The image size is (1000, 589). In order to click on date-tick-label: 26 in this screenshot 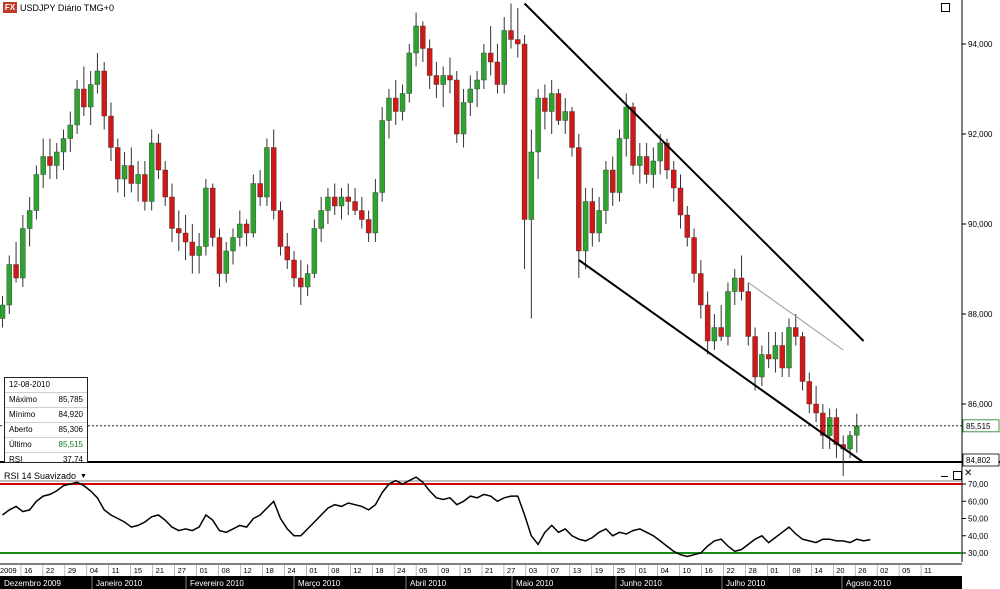, I will do `click(862, 570)`.